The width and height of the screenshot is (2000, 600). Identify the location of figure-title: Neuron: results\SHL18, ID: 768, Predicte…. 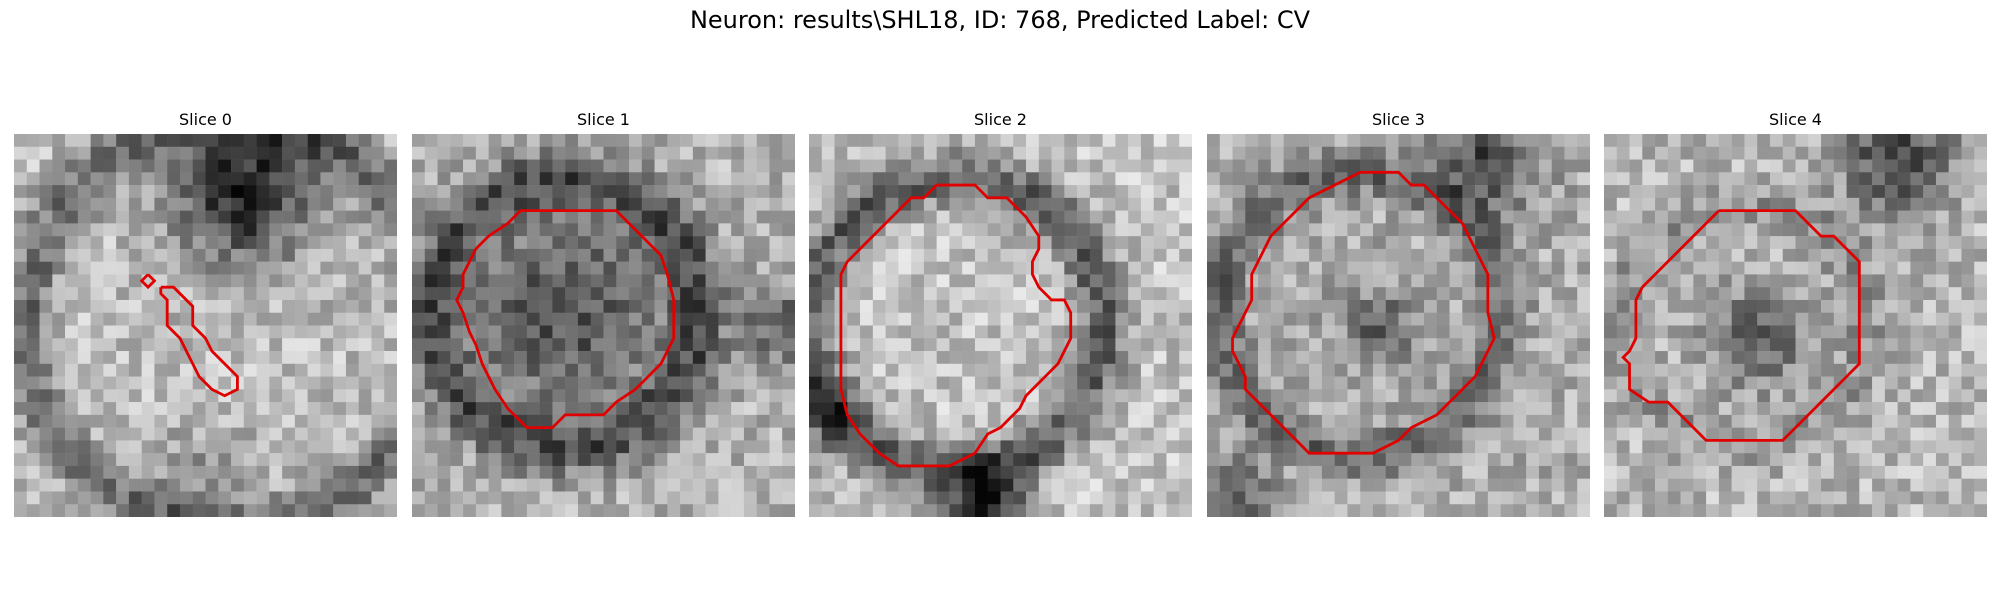
(1000, 20).